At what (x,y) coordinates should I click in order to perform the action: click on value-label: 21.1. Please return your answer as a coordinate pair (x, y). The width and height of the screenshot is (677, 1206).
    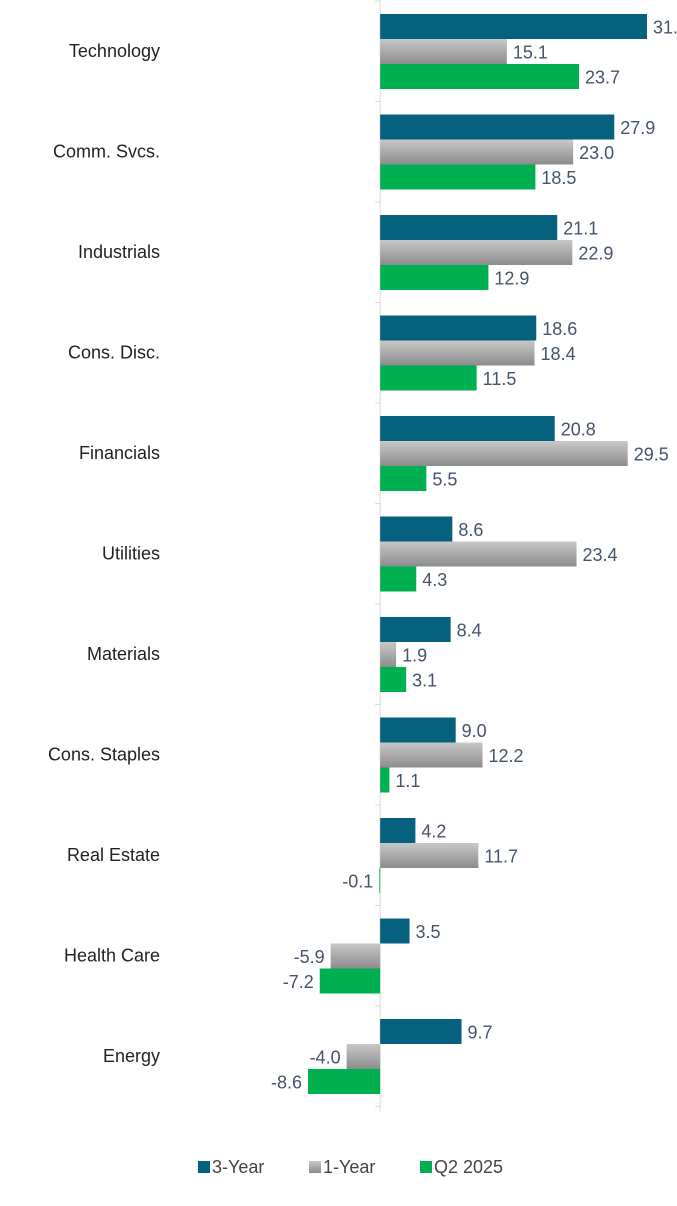
    Looking at the image, I should click on (580, 228).